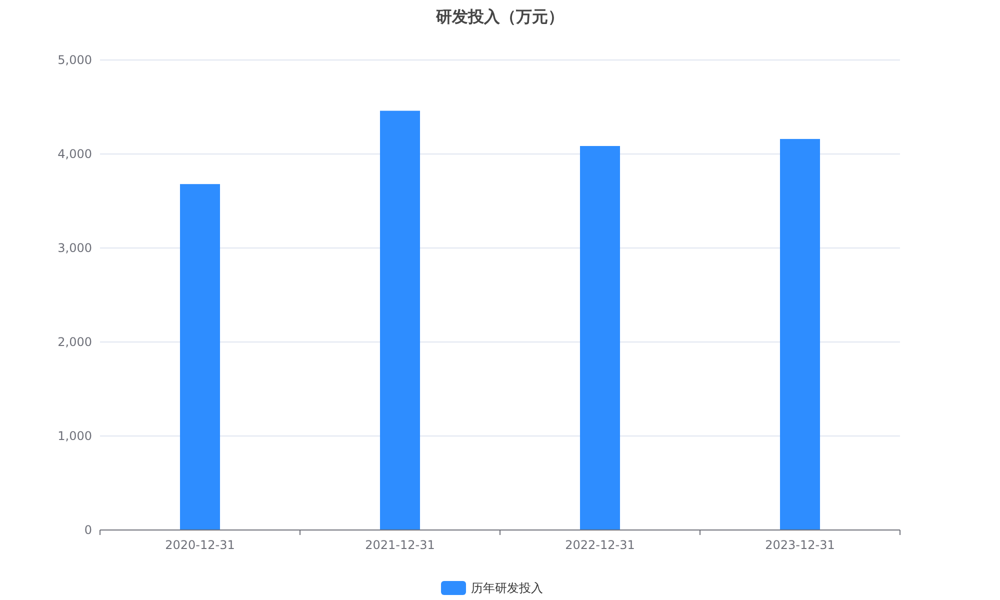 This screenshot has width=1000, height=600. Describe the element at coordinates (75, 342) in the screenshot. I see `y-tick-label: 2,000` at that location.